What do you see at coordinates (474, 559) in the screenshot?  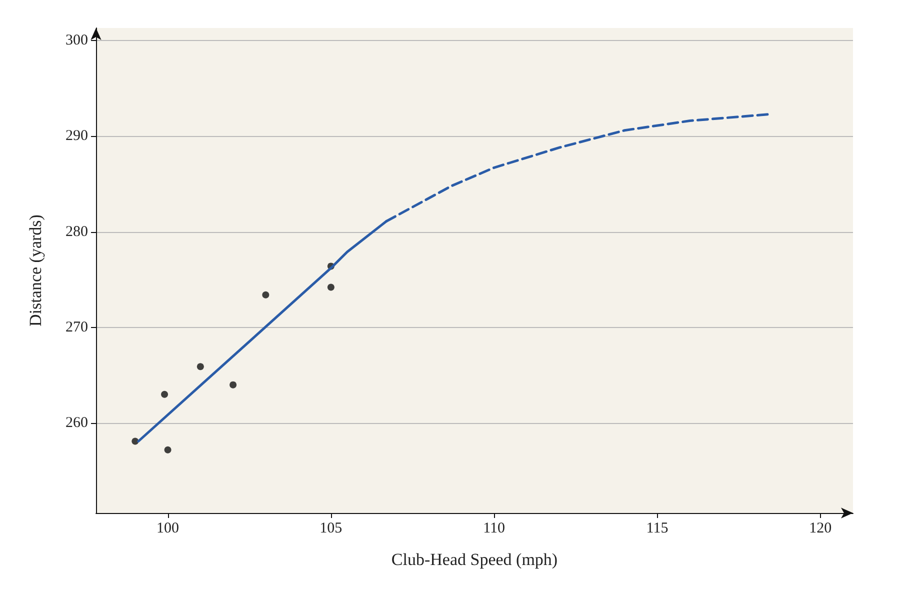 I see `x-axis-title: Club-Head Speed (mph)` at bounding box center [474, 559].